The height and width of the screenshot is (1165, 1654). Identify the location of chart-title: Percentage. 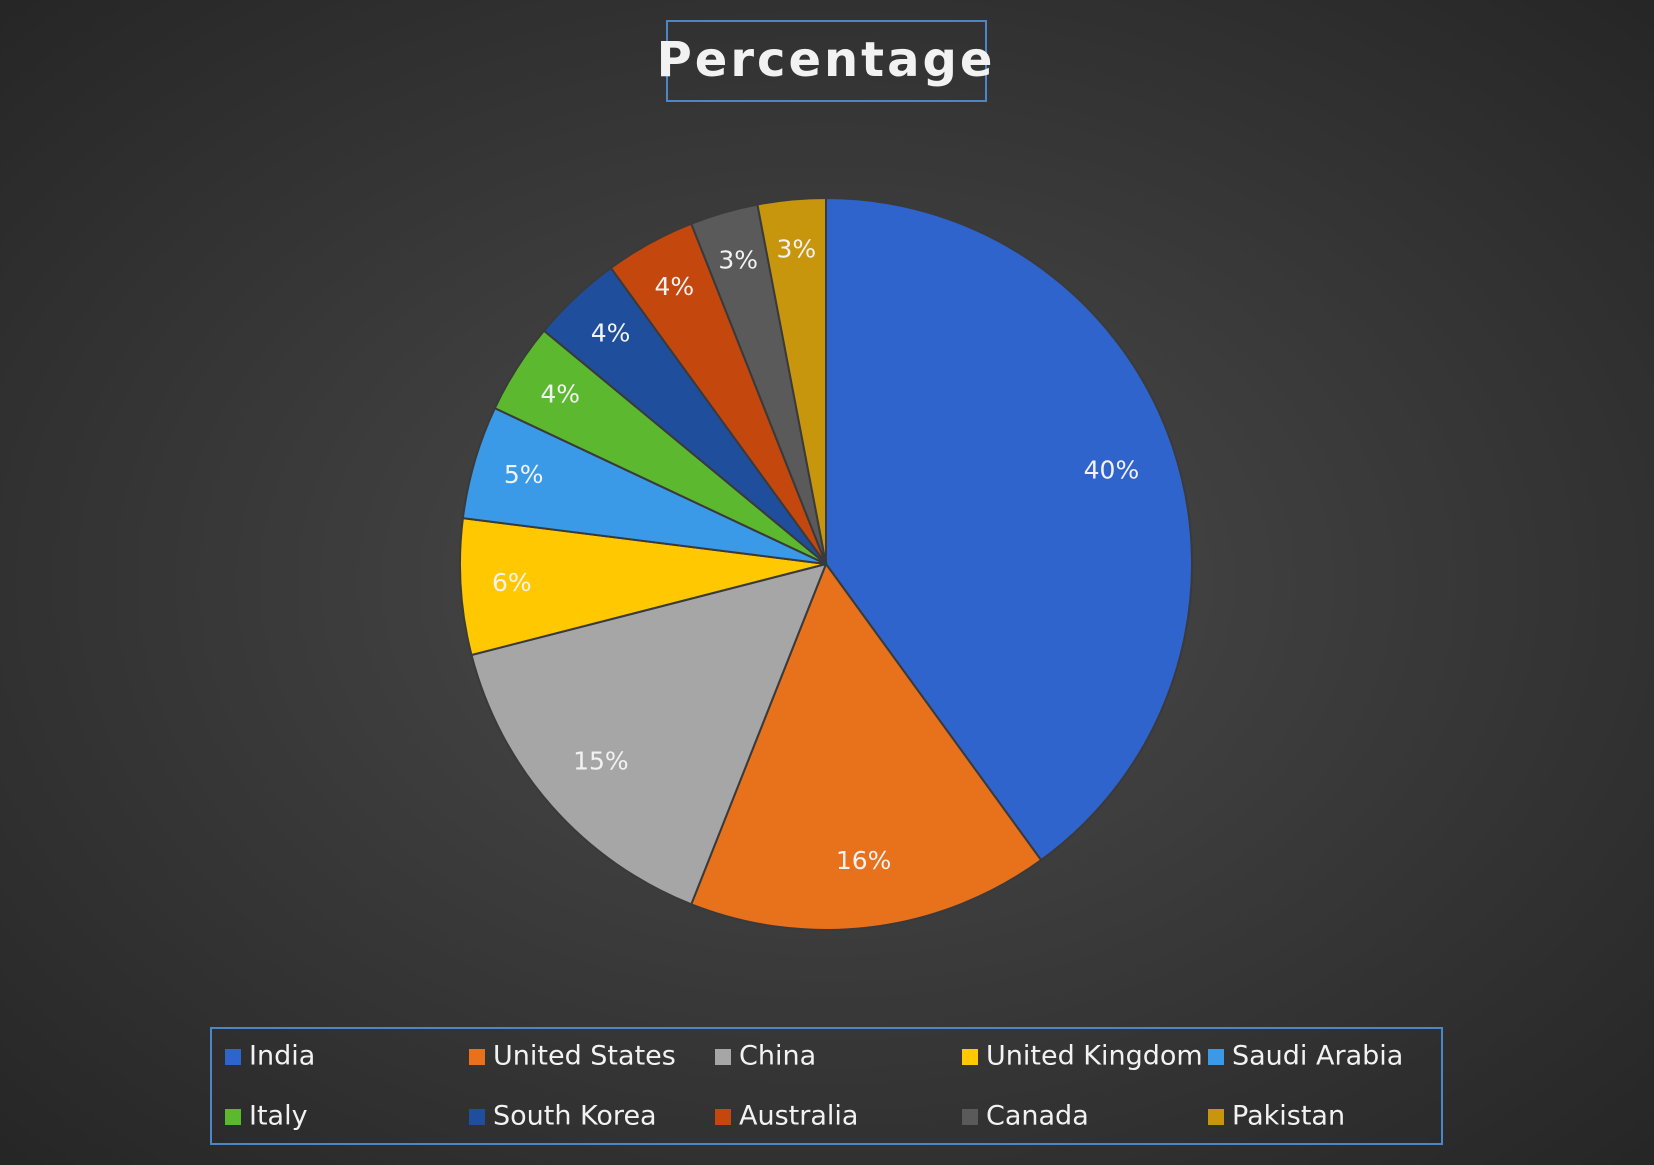
(826, 60).